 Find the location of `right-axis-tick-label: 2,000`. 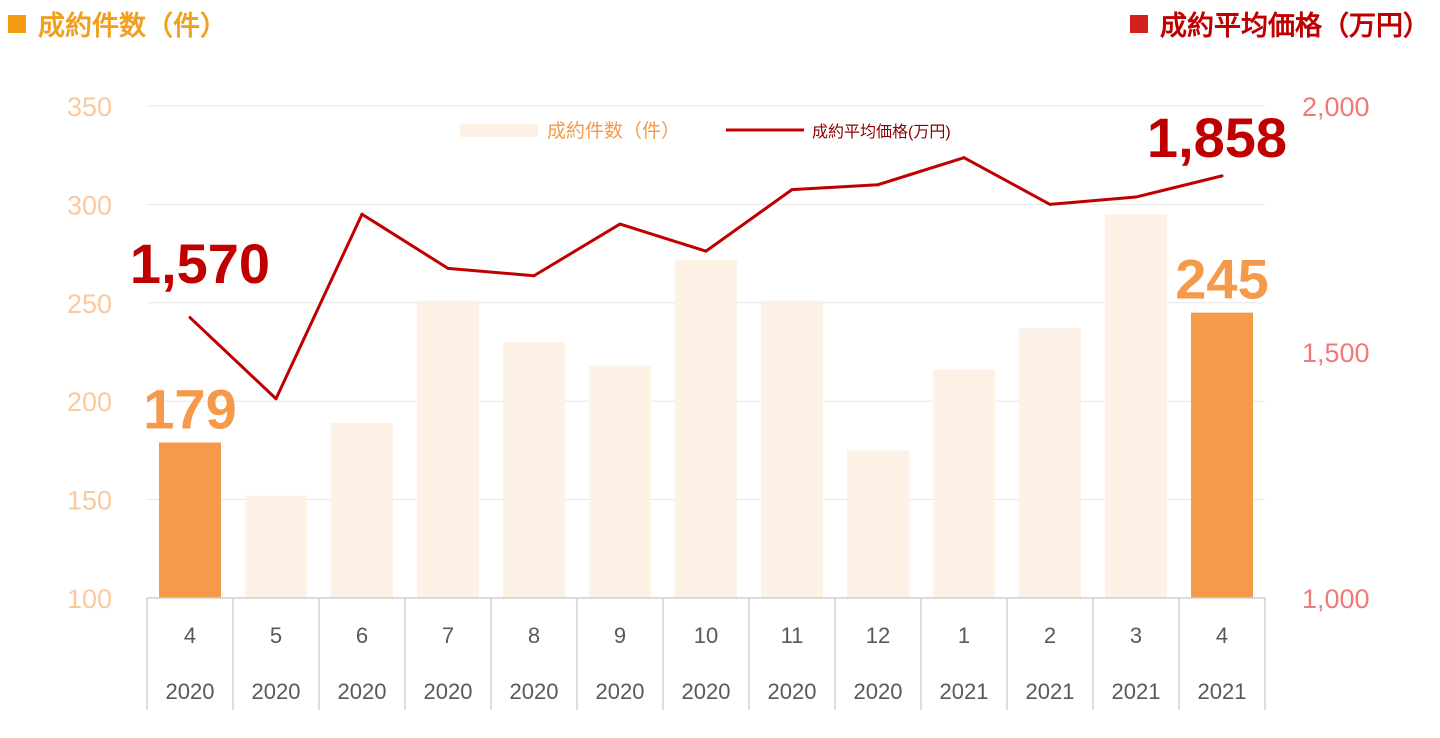

right-axis-tick-label: 2,000 is located at coordinates (1336, 107).